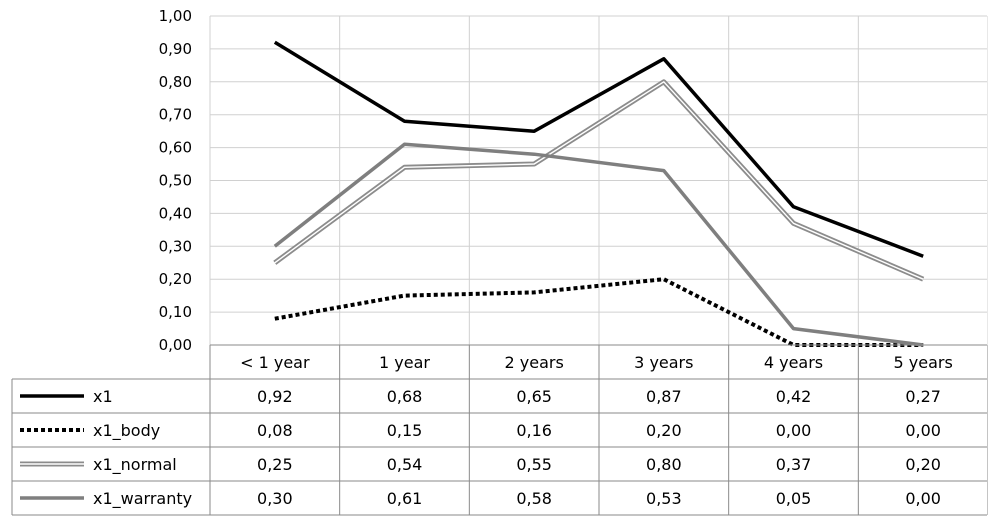  What do you see at coordinates (793, 362) in the screenshot?
I see `x-tick-label: 4 years` at bounding box center [793, 362].